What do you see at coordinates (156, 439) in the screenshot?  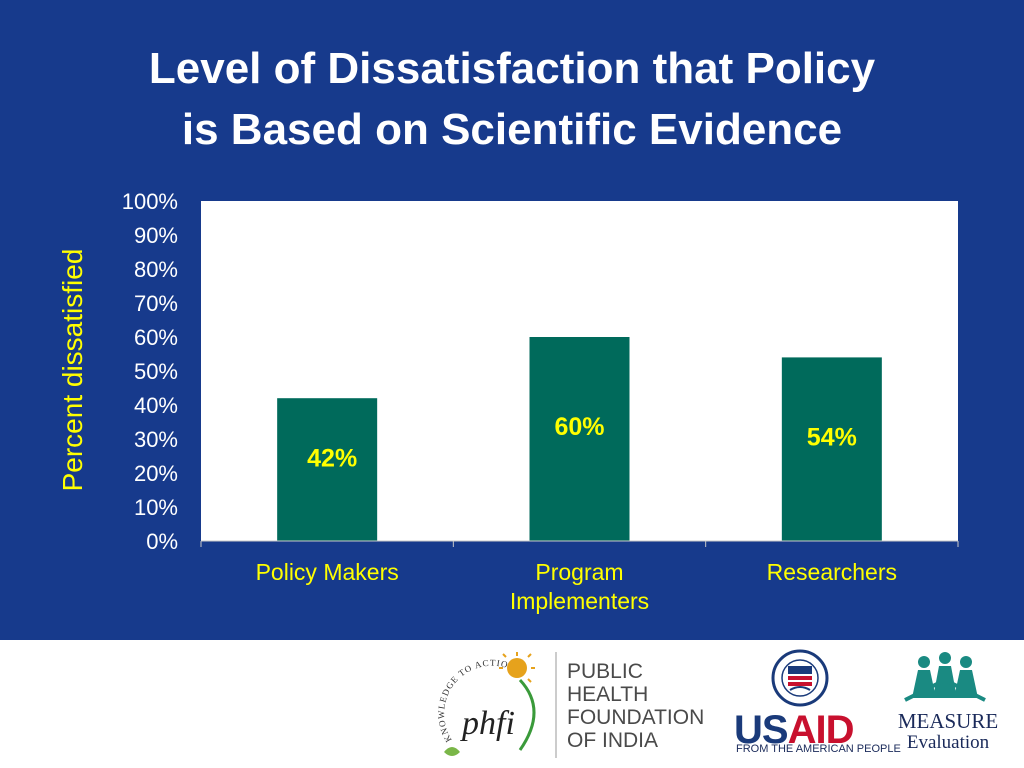 I see `y-tick-label: 30%` at bounding box center [156, 439].